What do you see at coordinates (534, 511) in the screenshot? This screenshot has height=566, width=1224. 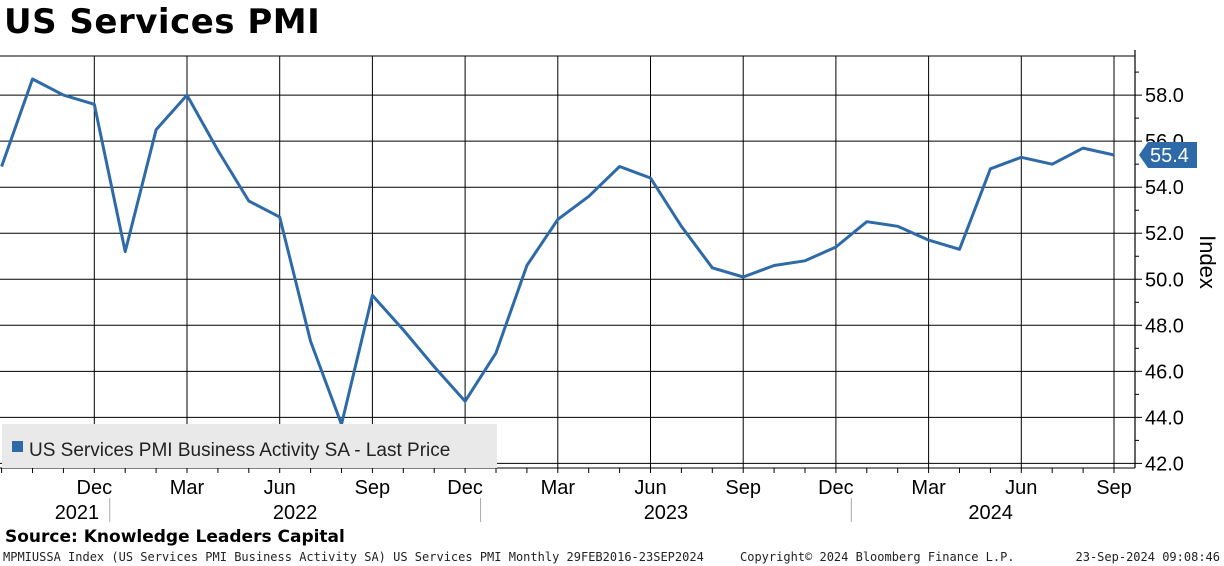 I see `year-labels: 2021 2022 2023 2024` at bounding box center [534, 511].